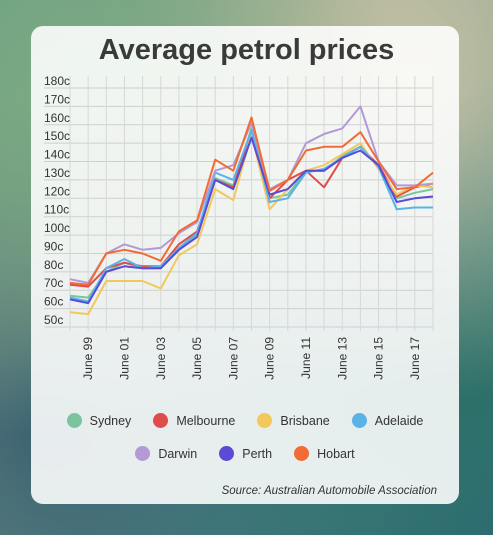 This screenshot has height=535, width=493. Describe the element at coordinates (336, 453) in the screenshot. I see `legend-label: Hobart` at that location.